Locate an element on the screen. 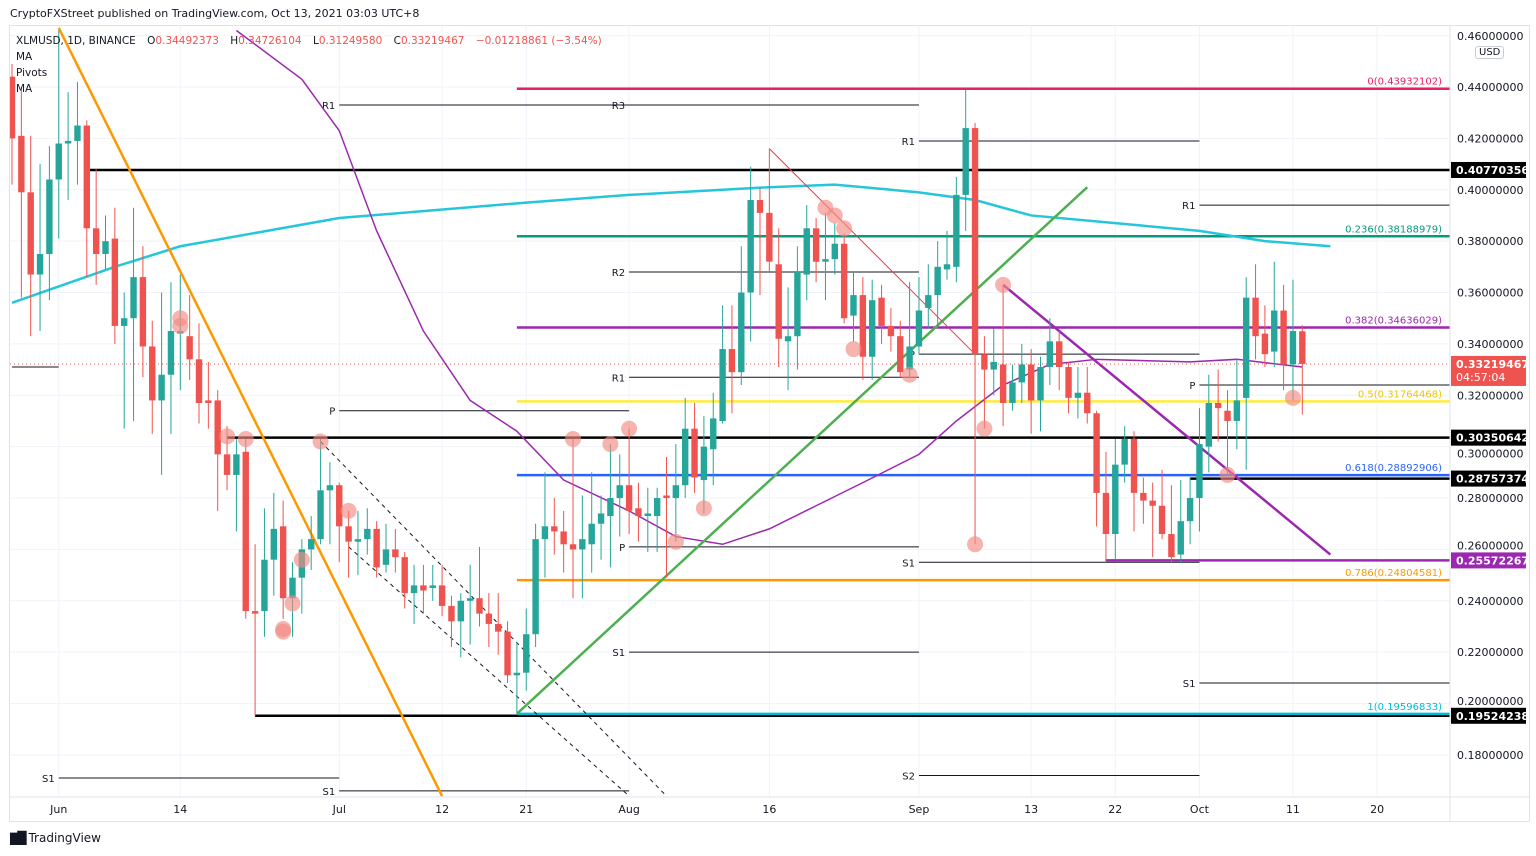 Image resolution: width=1536 pixels, height=856 pixels. x-tick-label: 13 is located at coordinates (1031, 809).